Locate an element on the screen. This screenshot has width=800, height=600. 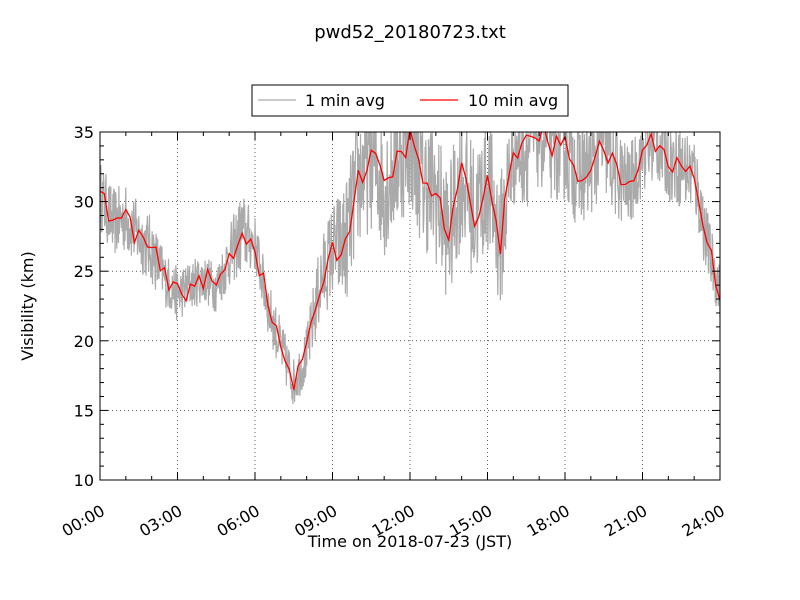
y-tick-label: 20 is located at coordinates (84, 341).